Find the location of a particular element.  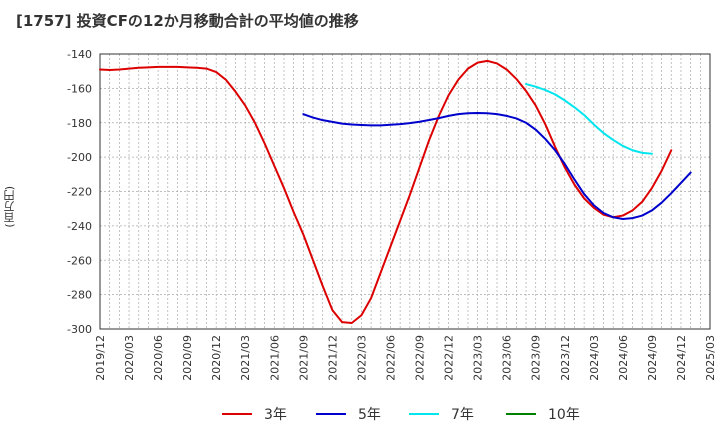

x-tick-label: 2023/03 is located at coordinates (478, 358).